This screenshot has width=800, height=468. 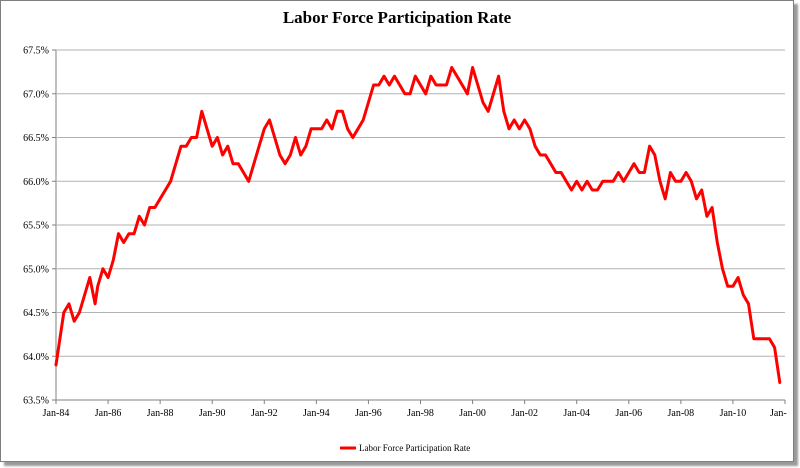 What do you see at coordinates (36, 226) in the screenshot?
I see `y-tick-label: 65.5%` at bounding box center [36, 226].